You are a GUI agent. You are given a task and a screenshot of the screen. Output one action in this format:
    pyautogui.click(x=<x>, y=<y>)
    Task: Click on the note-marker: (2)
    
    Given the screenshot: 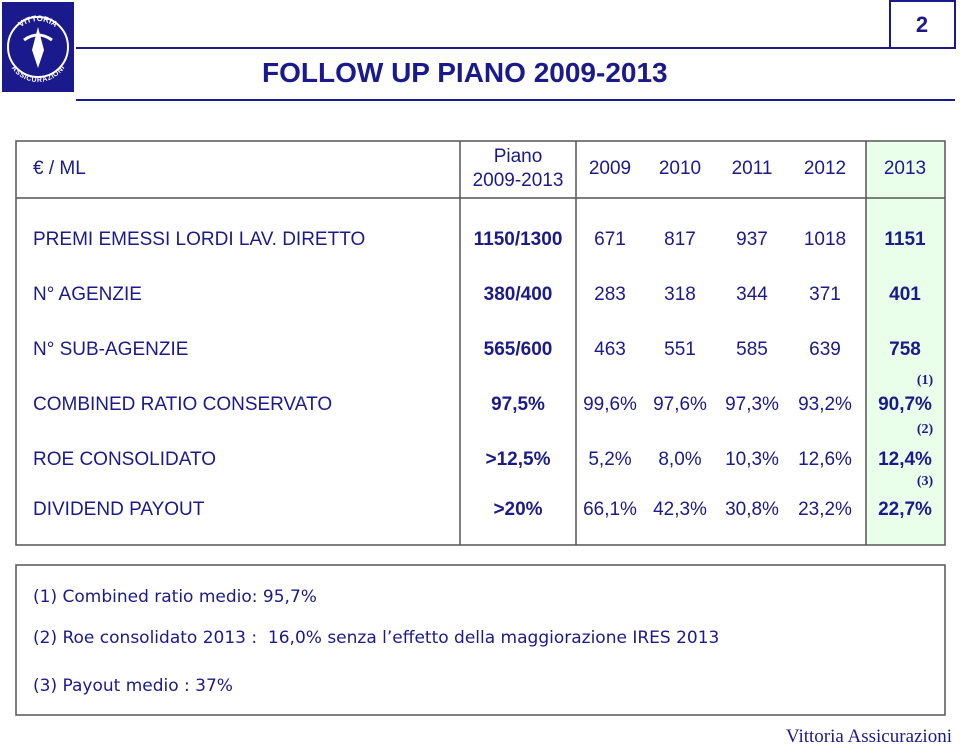 What is the action you would take?
    pyautogui.click(x=925, y=429)
    